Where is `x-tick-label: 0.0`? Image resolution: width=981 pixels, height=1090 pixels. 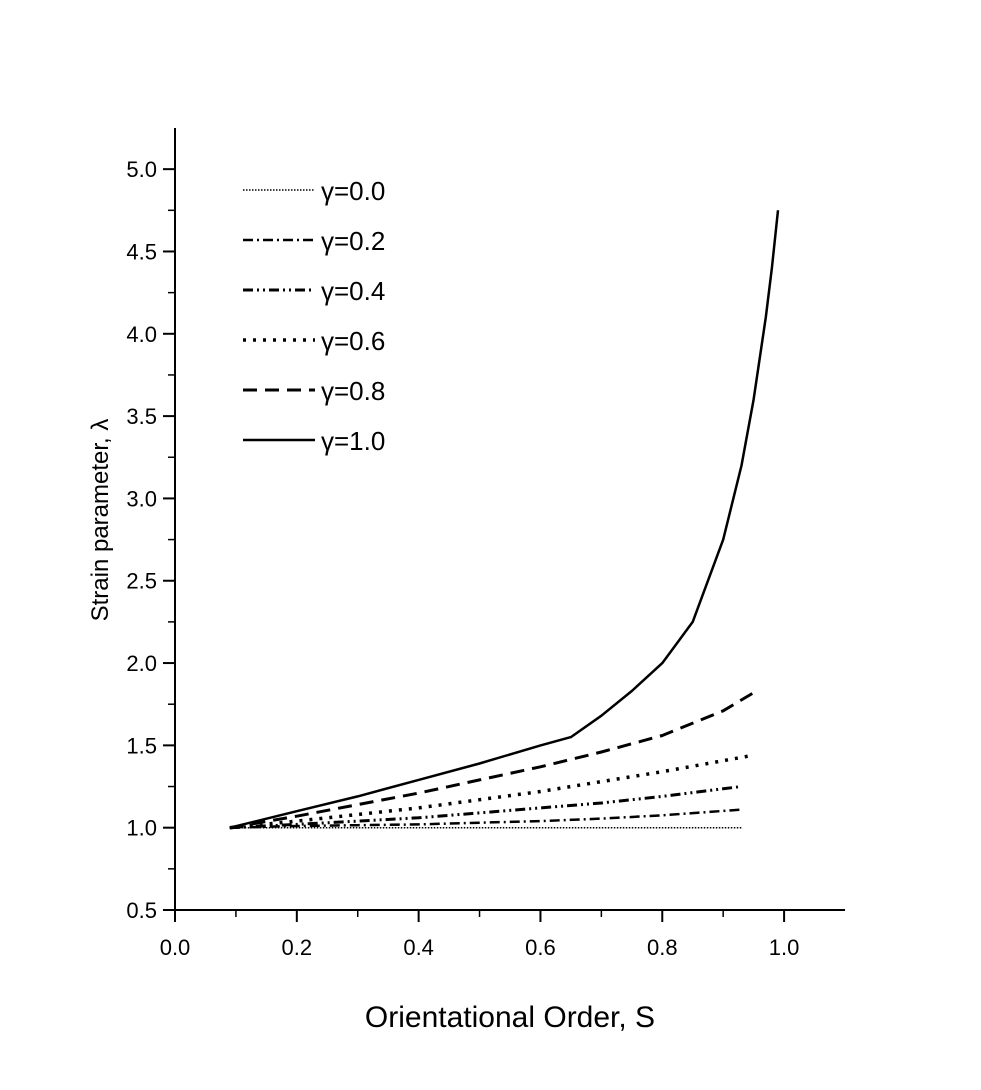 x-tick-label: 0.0 is located at coordinates (175, 947).